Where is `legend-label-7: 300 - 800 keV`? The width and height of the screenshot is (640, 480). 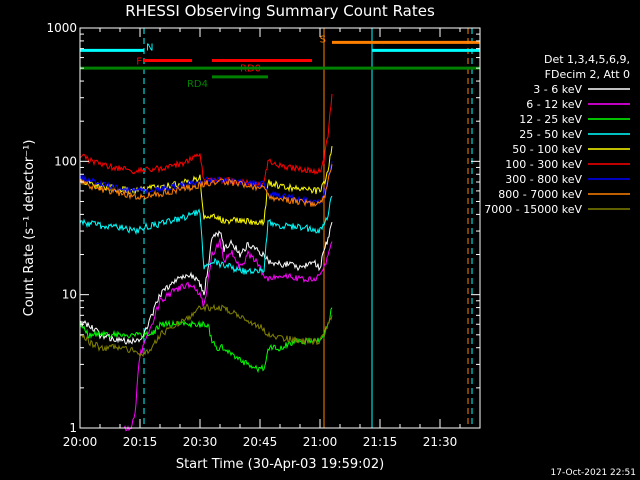
legend-label-7: 300 - 800 keV is located at coordinates (543, 179).